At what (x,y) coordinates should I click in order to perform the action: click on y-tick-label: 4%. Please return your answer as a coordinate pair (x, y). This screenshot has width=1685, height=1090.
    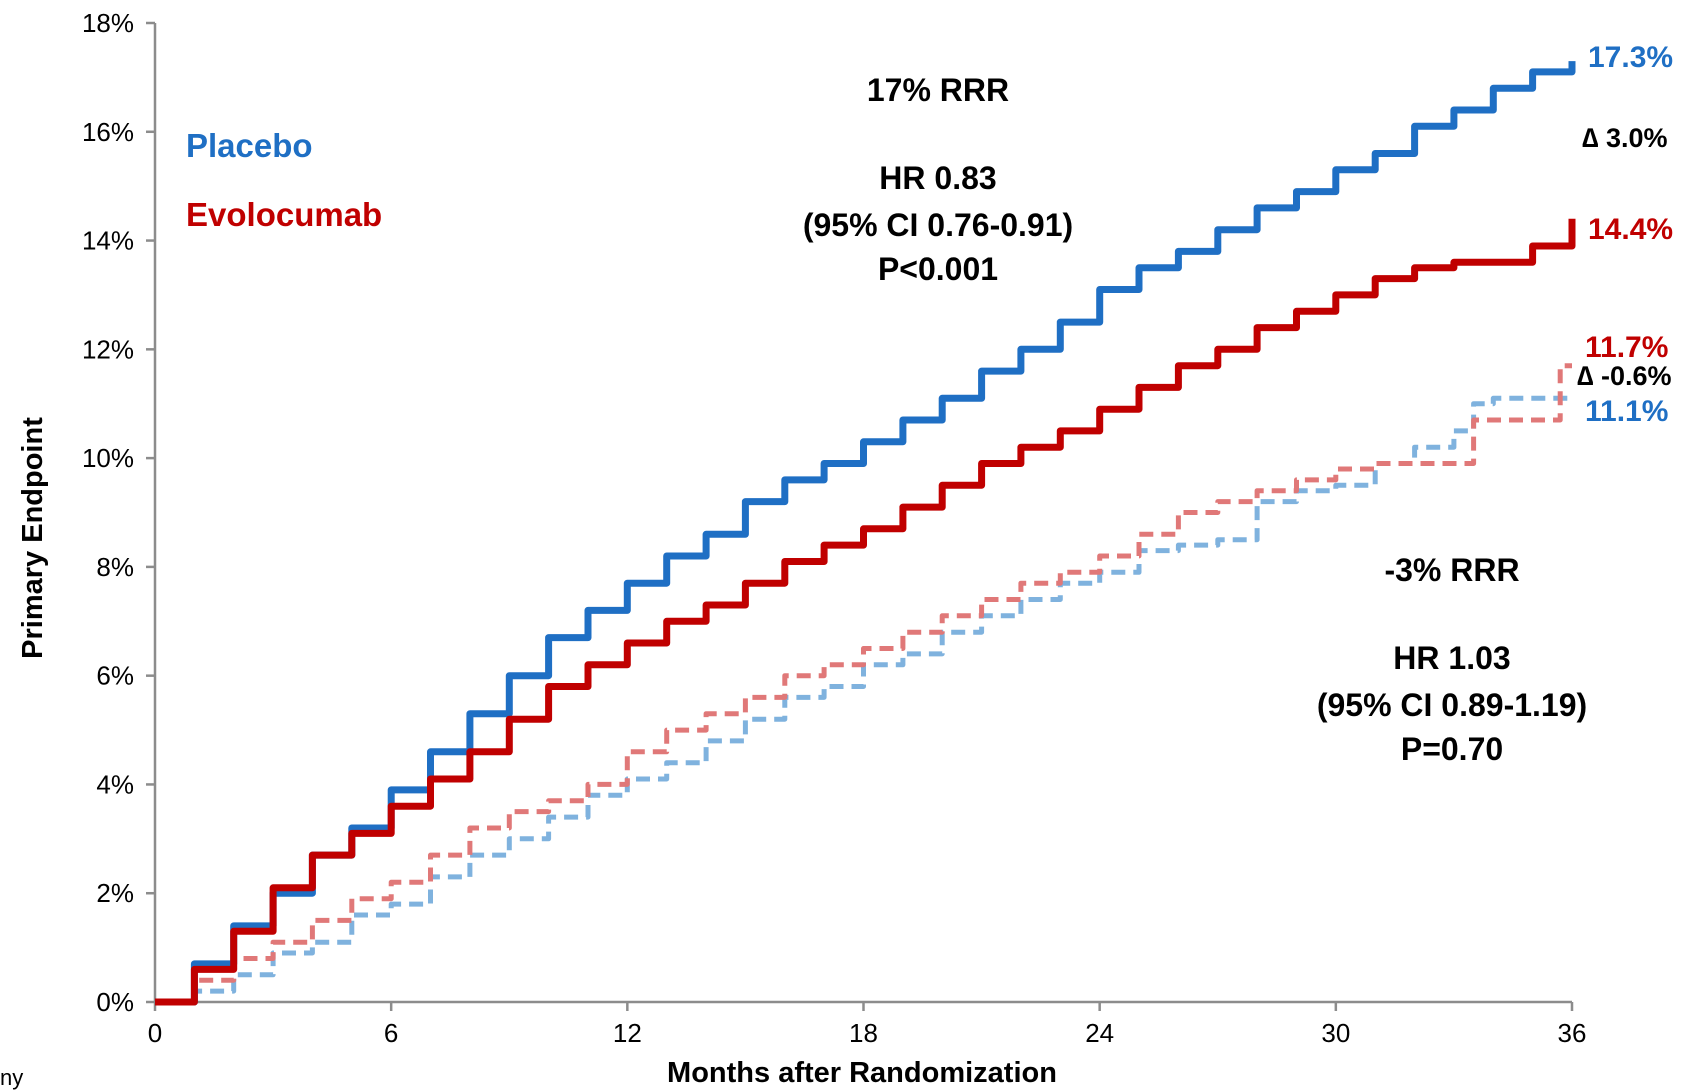
    Looking at the image, I should click on (115, 784).